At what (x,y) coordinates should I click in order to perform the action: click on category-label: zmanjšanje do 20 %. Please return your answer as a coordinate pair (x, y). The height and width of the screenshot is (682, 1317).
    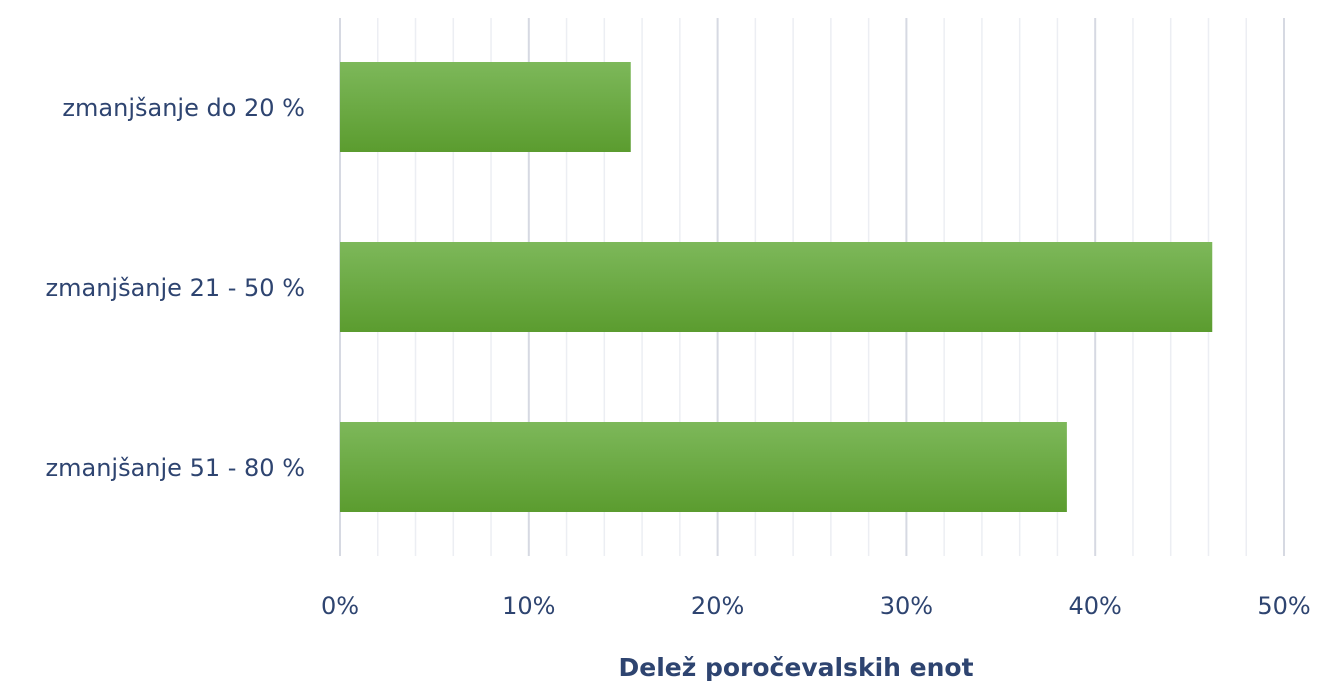
    Looking at the image, I should click on (183, 108).